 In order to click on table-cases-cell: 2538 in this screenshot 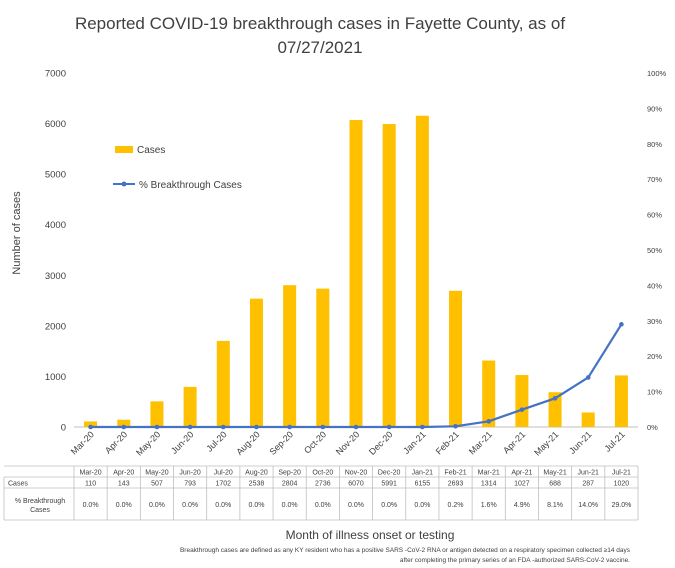, I will do `click(257, 484)`.